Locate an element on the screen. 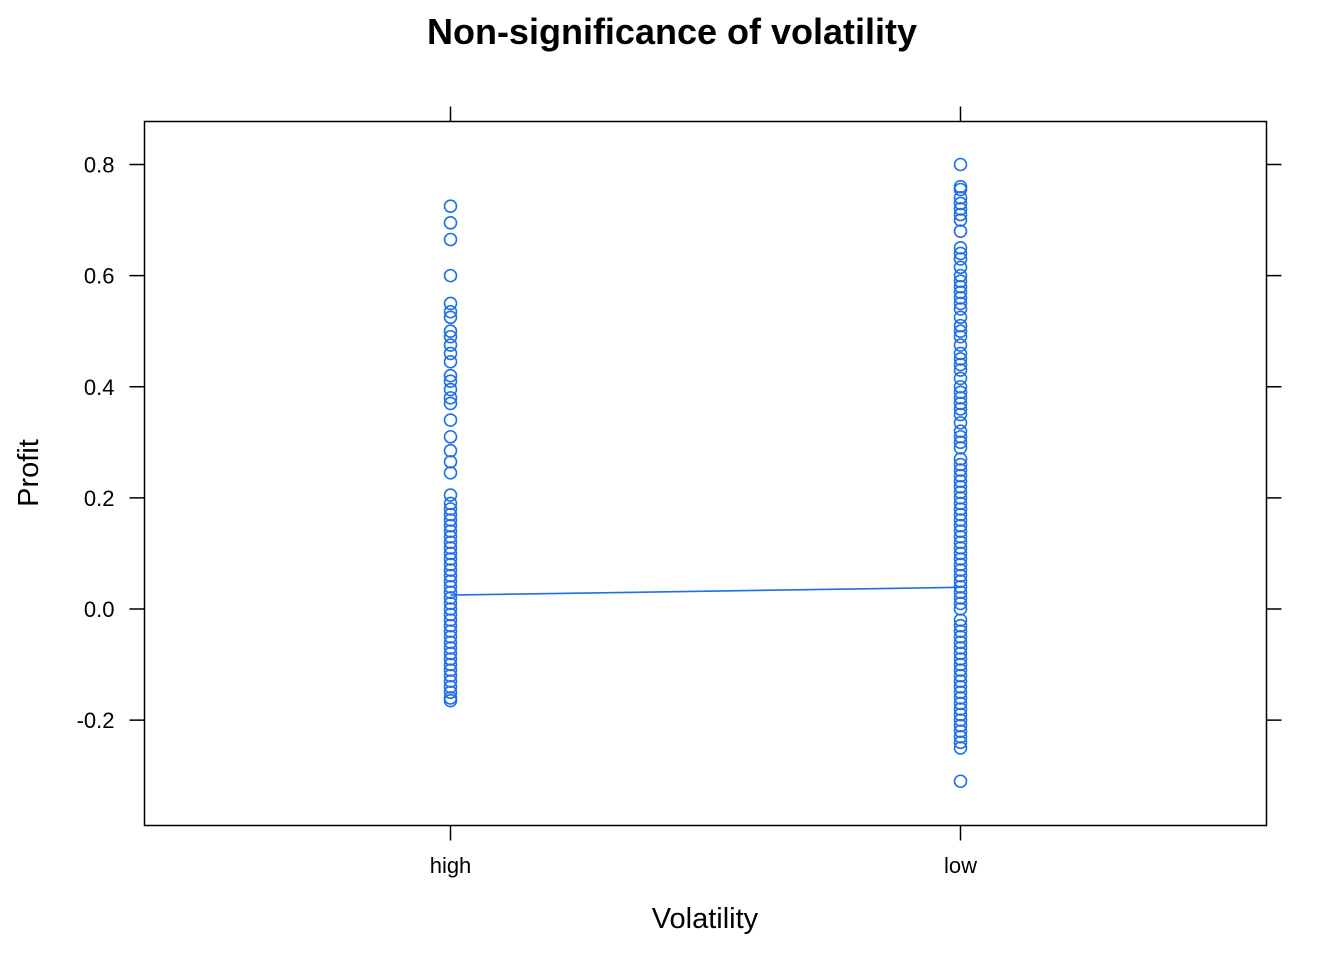 The image size is (1344, 960). chart-title: Non-significance of volatility is located at coordinates (672, 31).